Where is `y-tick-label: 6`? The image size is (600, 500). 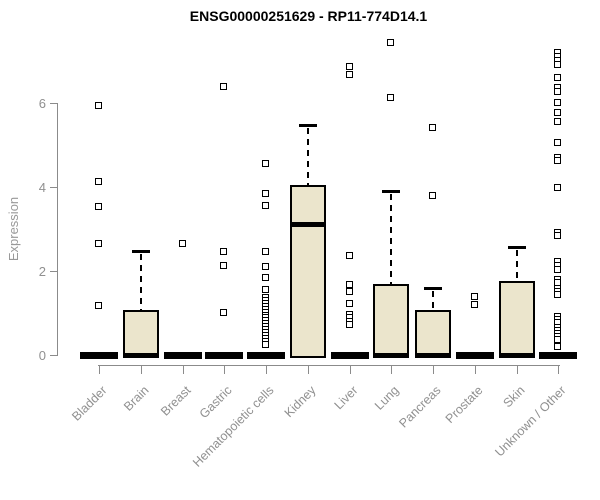 y-tick-label: 6 is located at coordinates (42, 103).